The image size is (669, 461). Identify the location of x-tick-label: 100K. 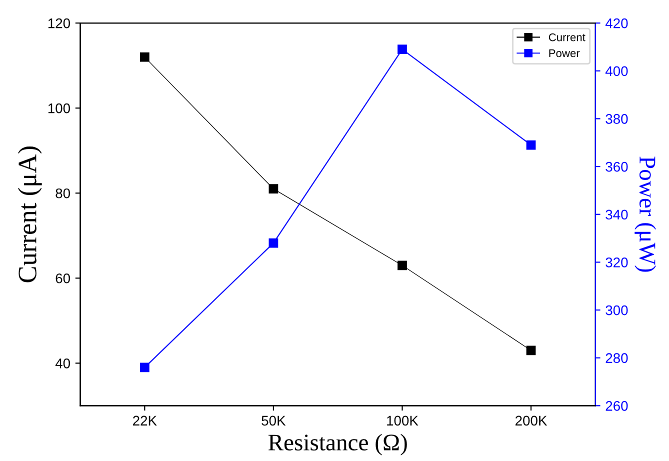
(402, 421).